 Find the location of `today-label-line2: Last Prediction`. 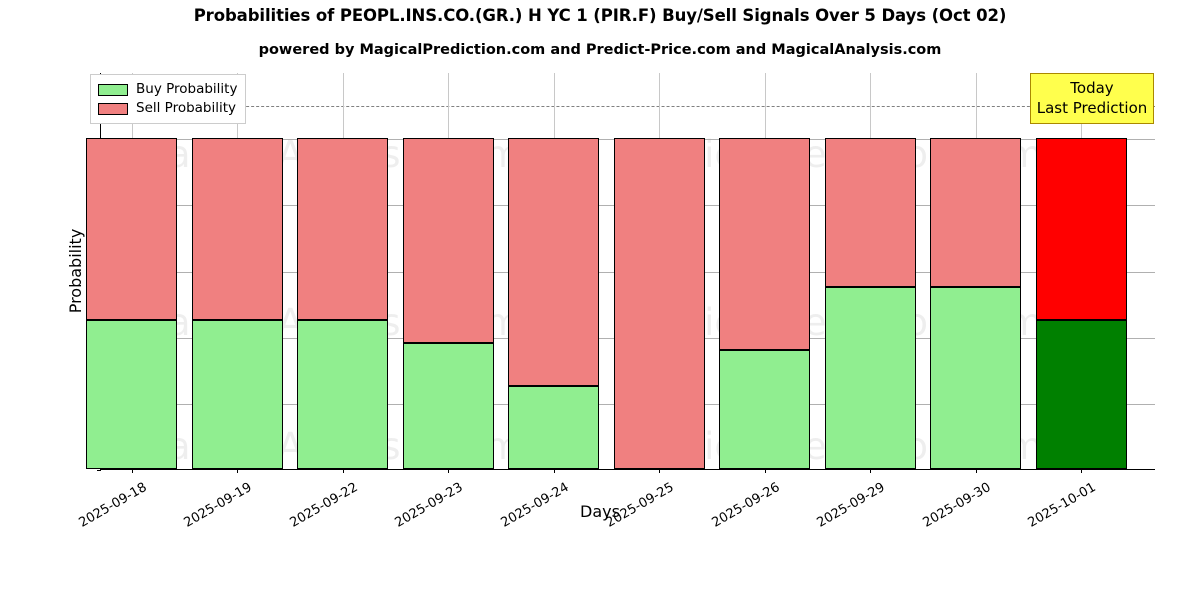

today-label-line2: Last Prediction is located at coordinates (1092, 108).